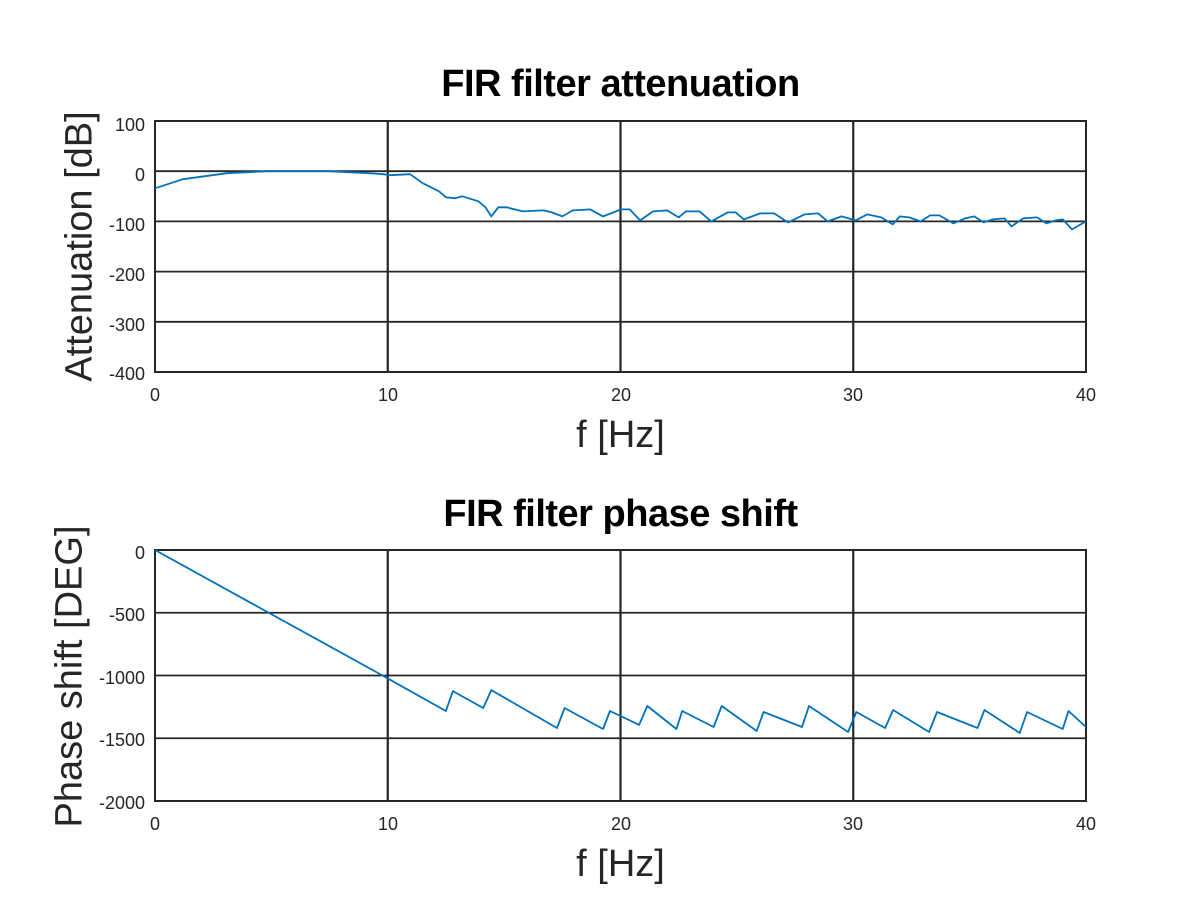 The height and width of the screenshot is (900, 1200). What do you see at coordinates (139, 553) in the screenshot?
I see `phase-ytick: 0` at bounding box center [139, 553].